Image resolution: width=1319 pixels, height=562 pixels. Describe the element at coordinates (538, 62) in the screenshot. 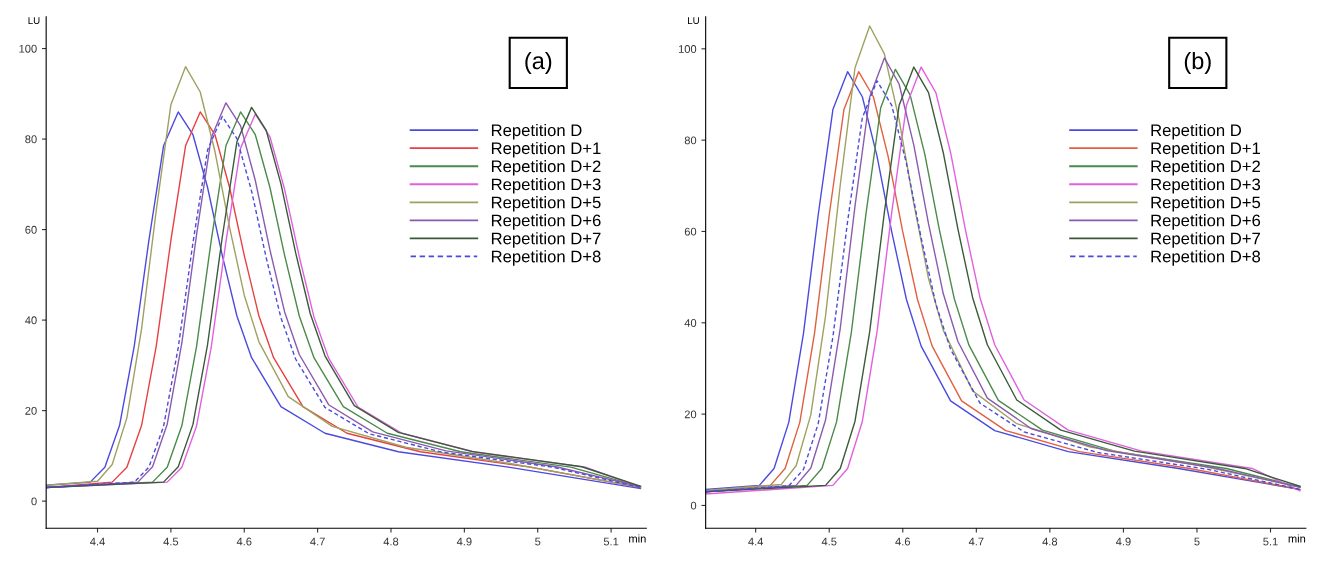

I see `annotation: (a)` at that location.